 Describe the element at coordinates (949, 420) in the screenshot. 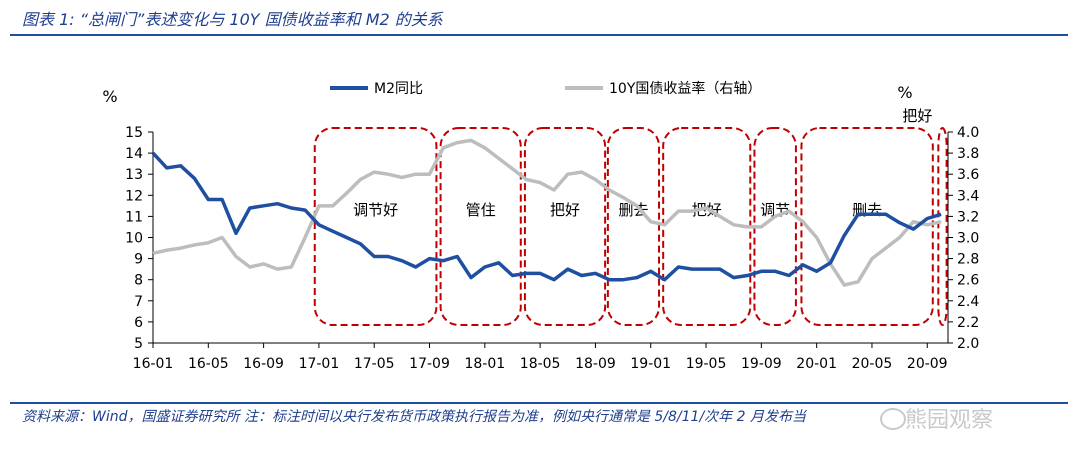

I see `watermark: 熊园观察` at that location.